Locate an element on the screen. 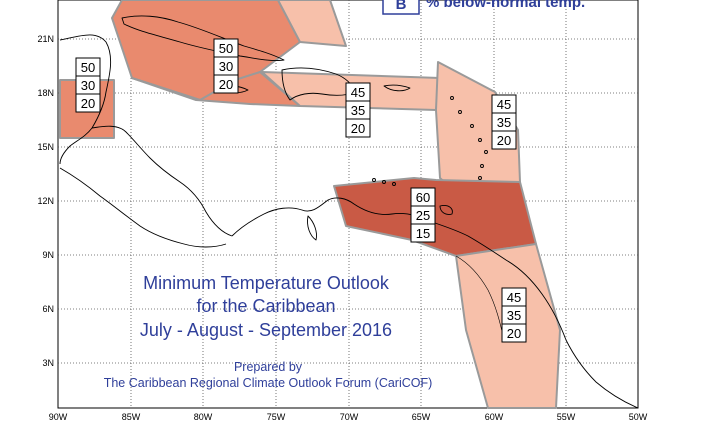  title-line-2: for the Caribbean is located at coordinates (265, 306).